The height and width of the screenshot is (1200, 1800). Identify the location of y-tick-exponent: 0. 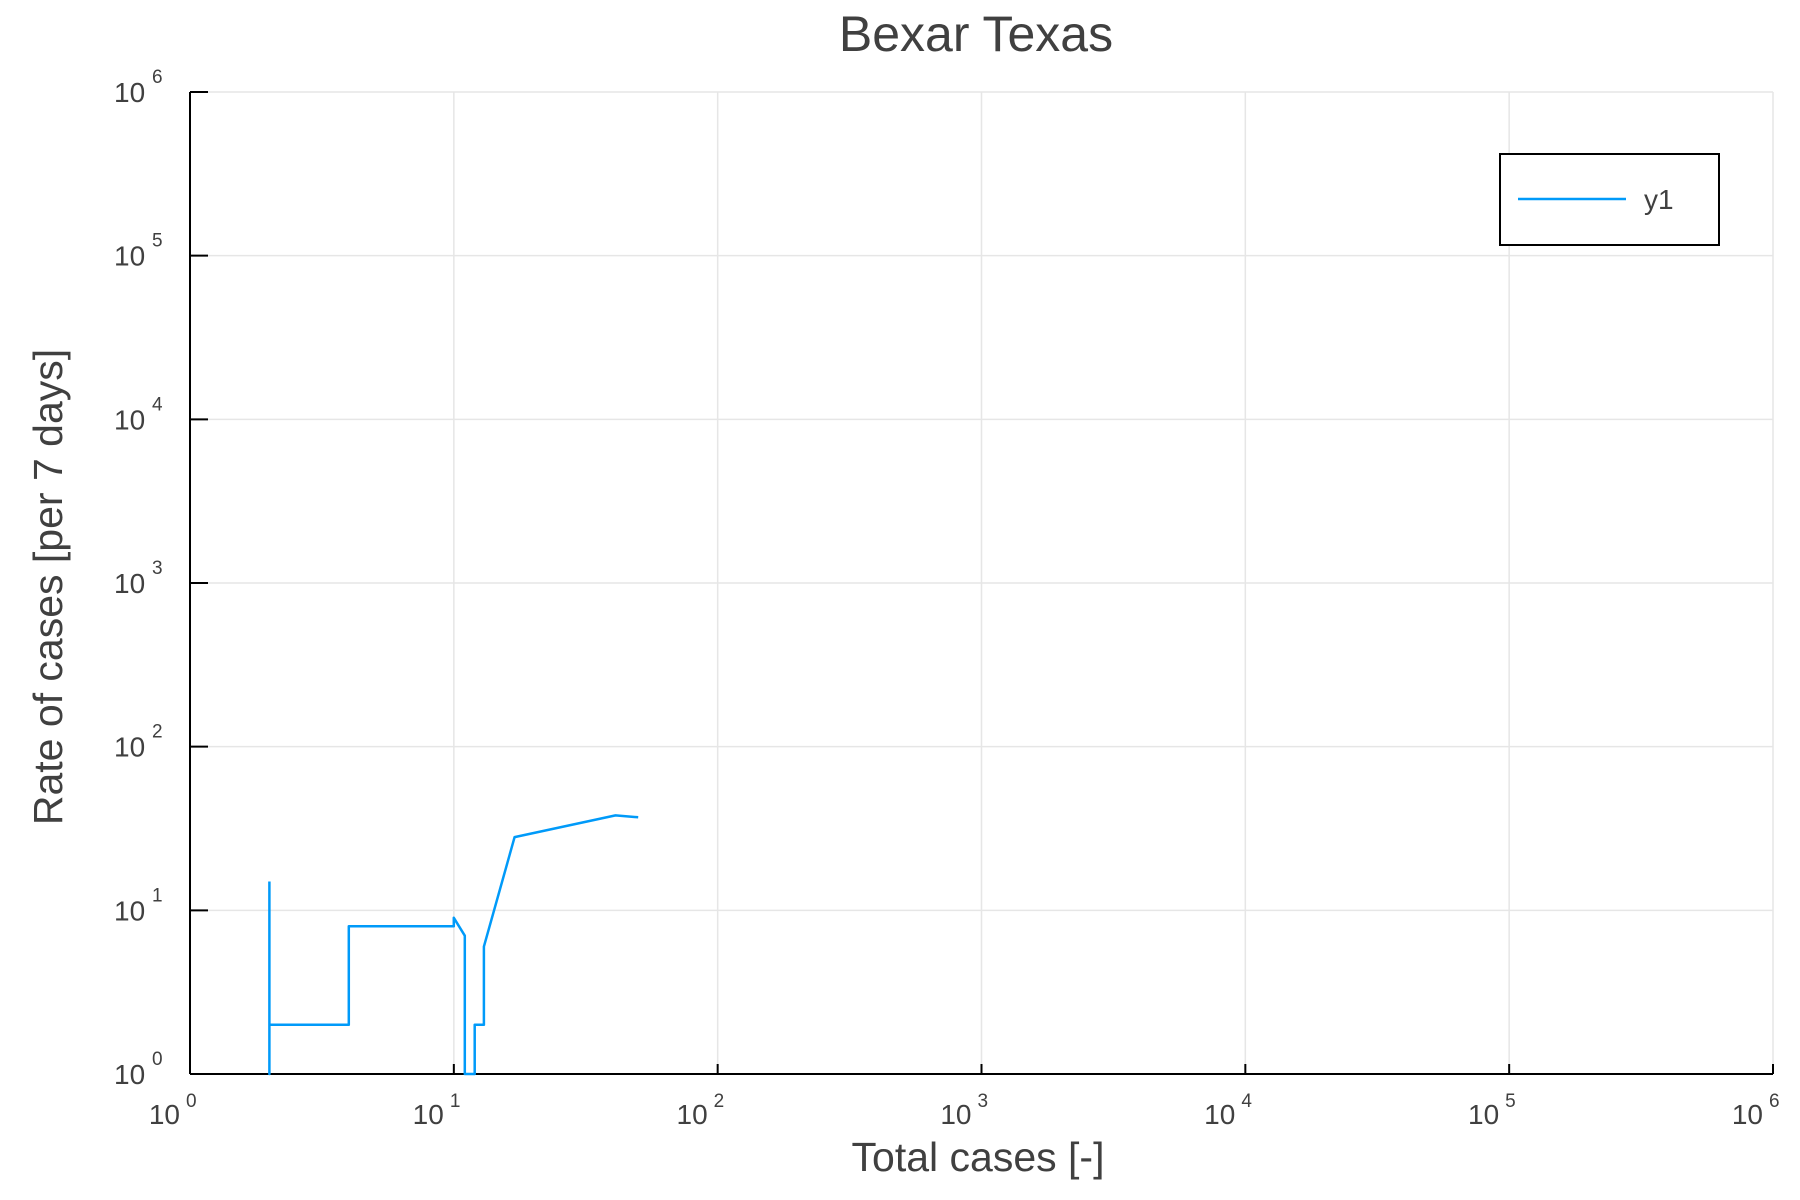
(157, 1059).